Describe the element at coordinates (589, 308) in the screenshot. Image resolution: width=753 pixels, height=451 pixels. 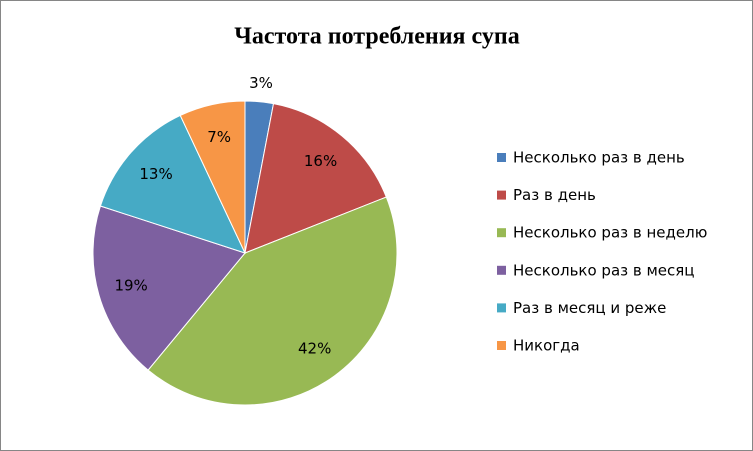
I see `legend-label: Раз в месяц и реже` at that location.